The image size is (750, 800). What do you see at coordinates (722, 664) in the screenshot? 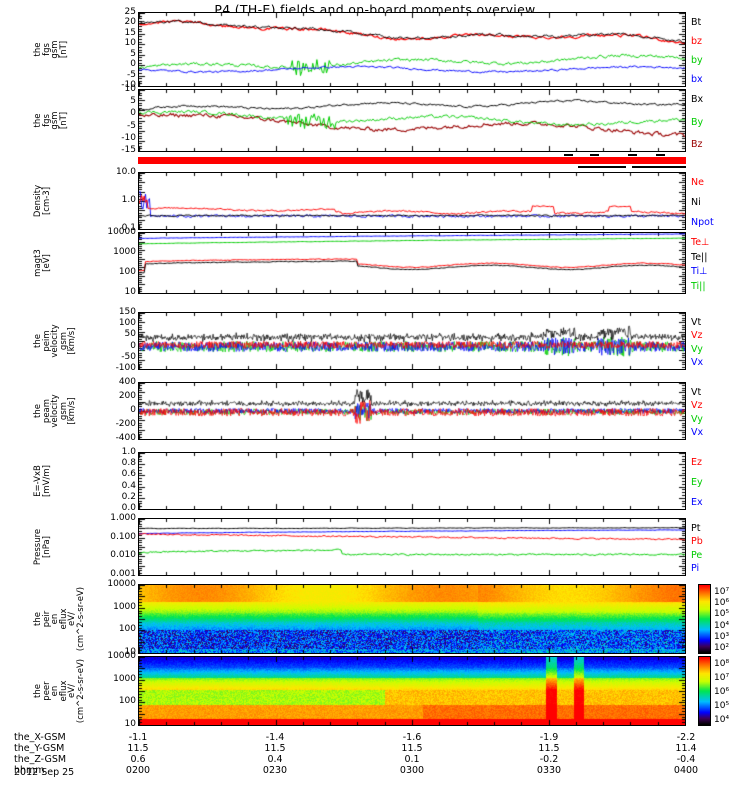
I see `cbar-electron-tick: 10⁸` at bounding box center [722, 664].